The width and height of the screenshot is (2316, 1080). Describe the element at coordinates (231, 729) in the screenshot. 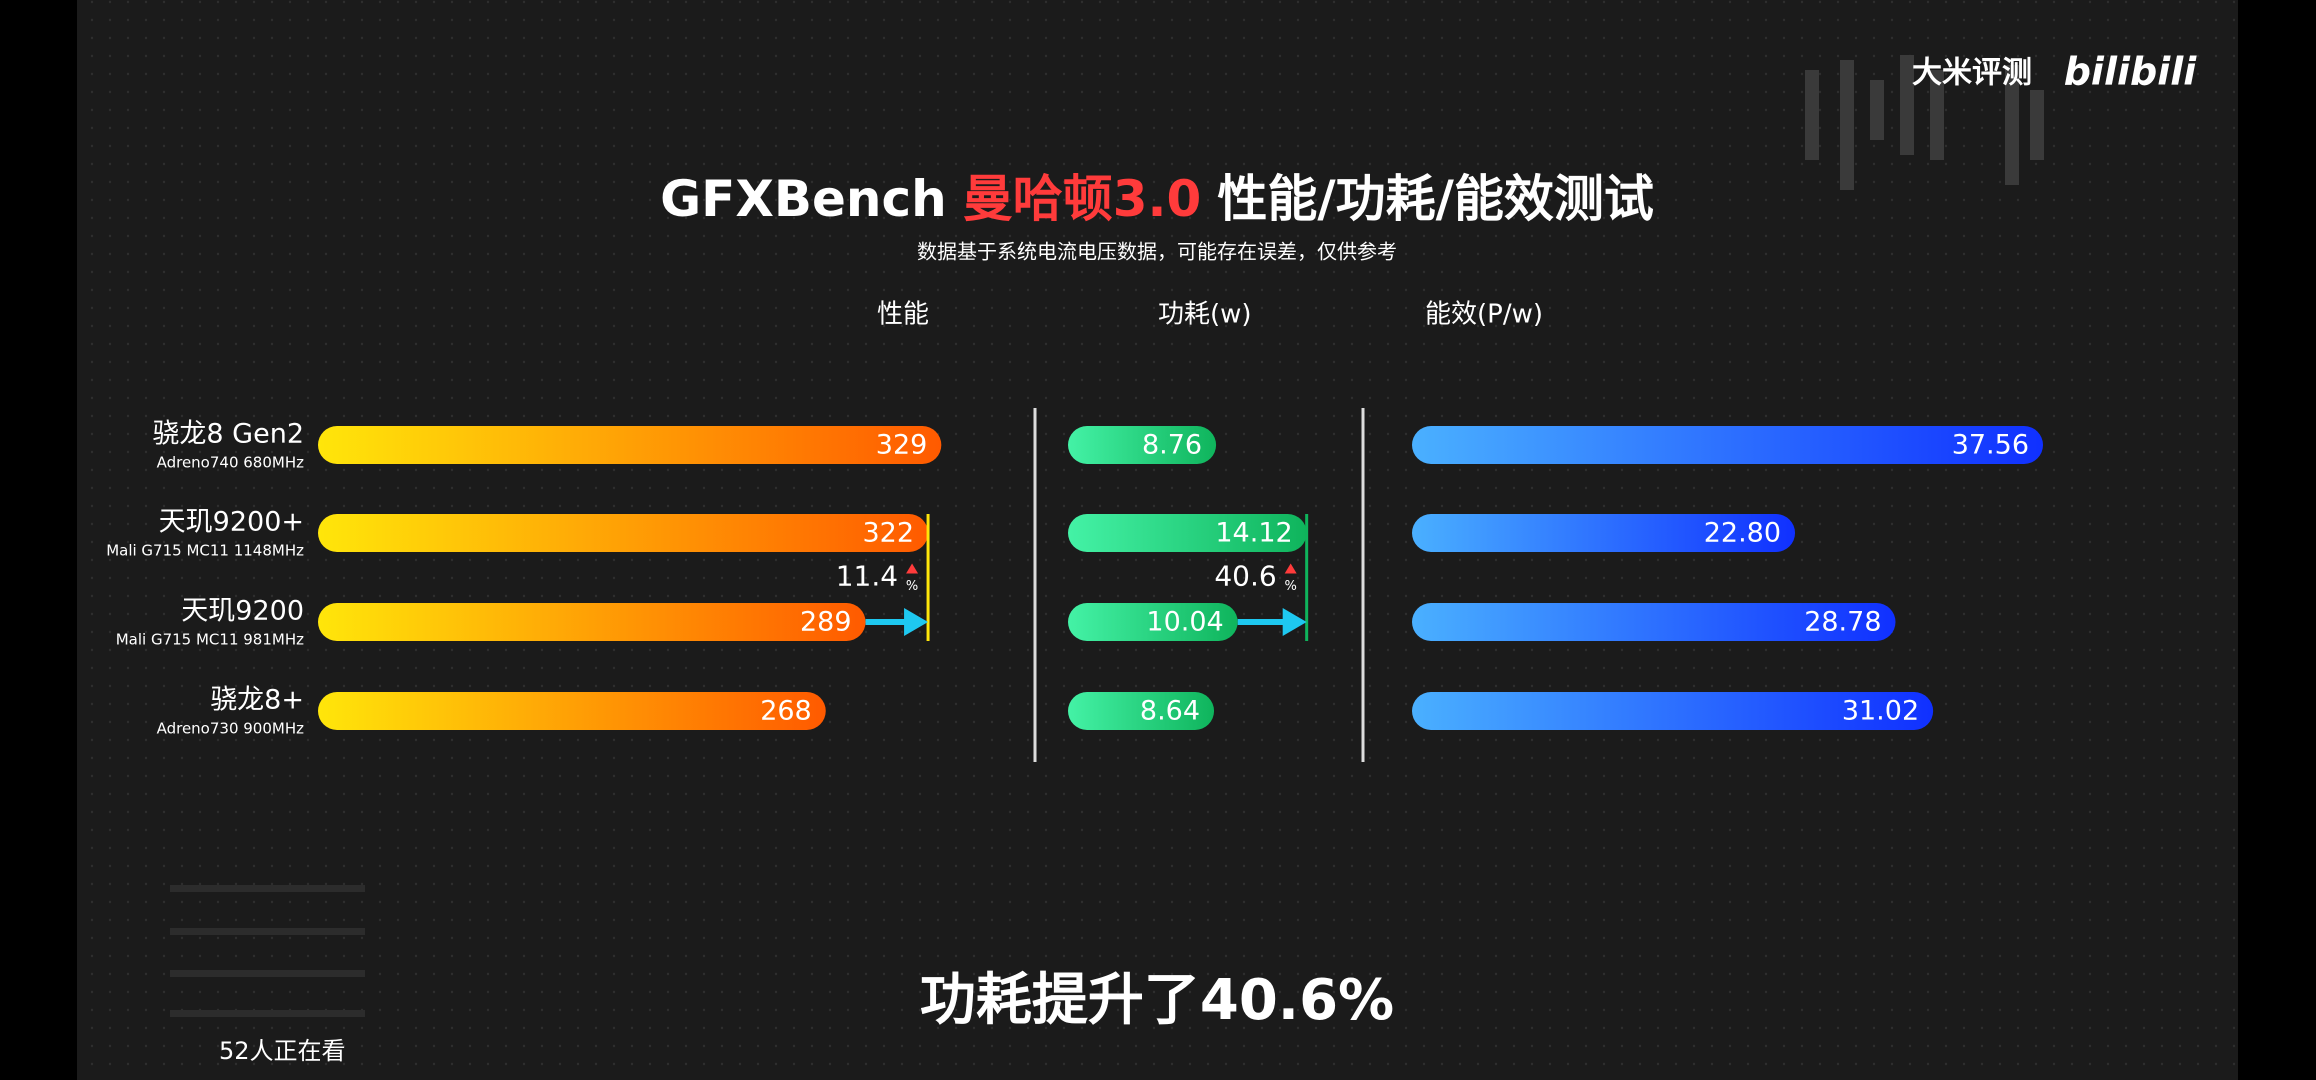

I see `category-detail: Adreno730 900MHz` at that location.